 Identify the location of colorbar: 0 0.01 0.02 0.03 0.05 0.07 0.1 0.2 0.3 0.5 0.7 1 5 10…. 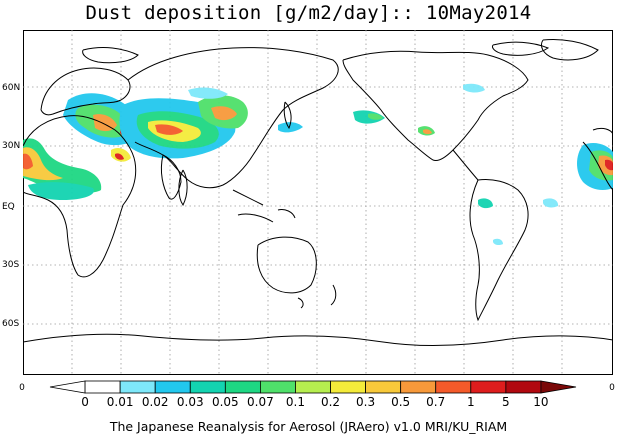
(317, 394).